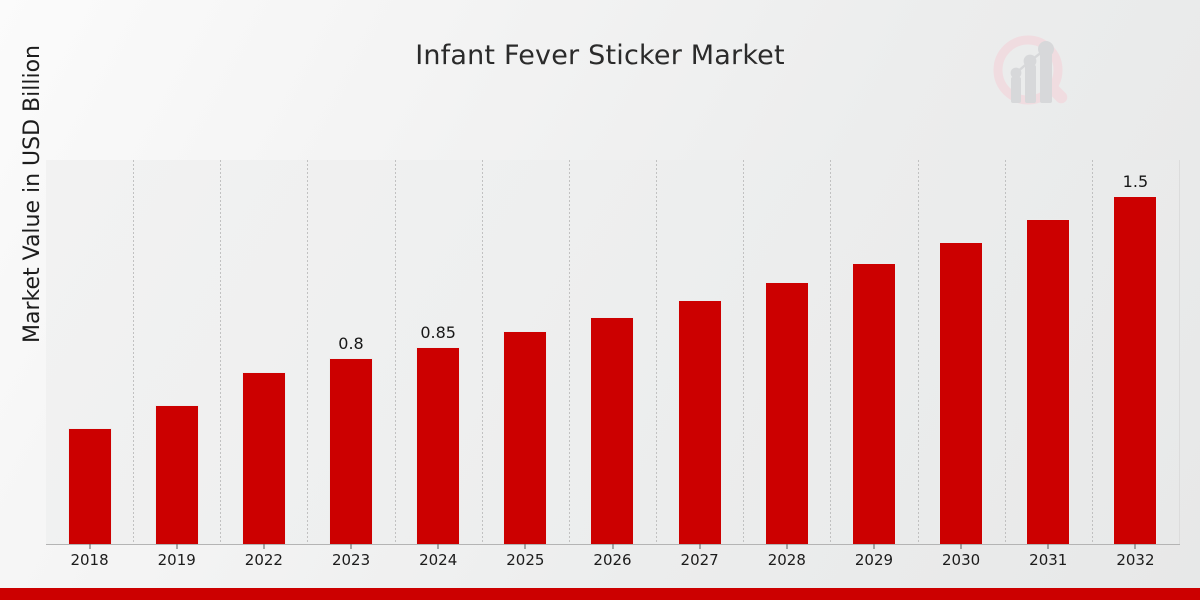  What do you see at coordinates (1135, 370) in the screenshot?
I see `bar-2032` at bounding box center [1135, 370].